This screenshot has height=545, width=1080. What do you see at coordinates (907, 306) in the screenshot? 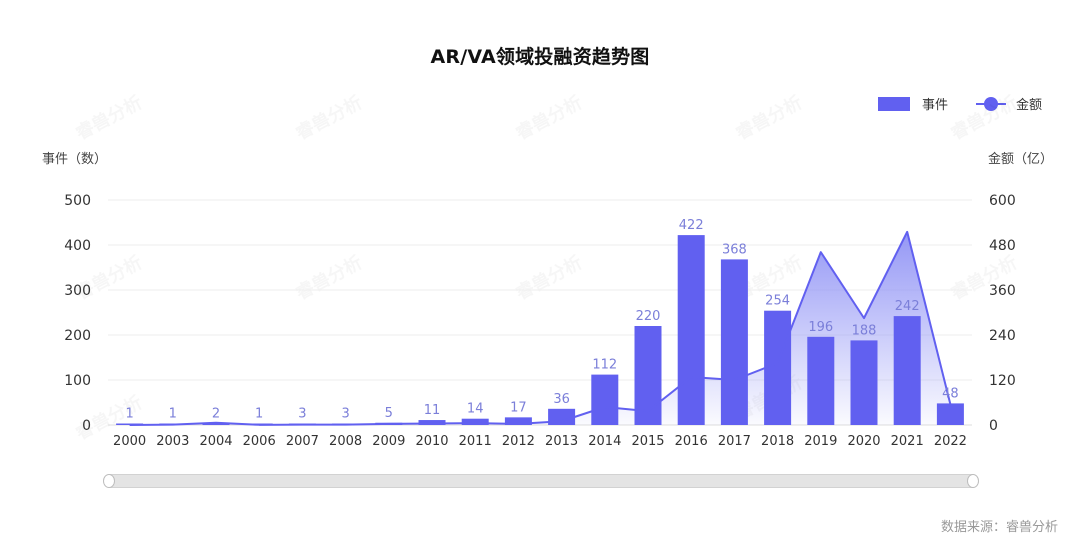
I see `svg-text: 242` at bounding box center [907, 306].